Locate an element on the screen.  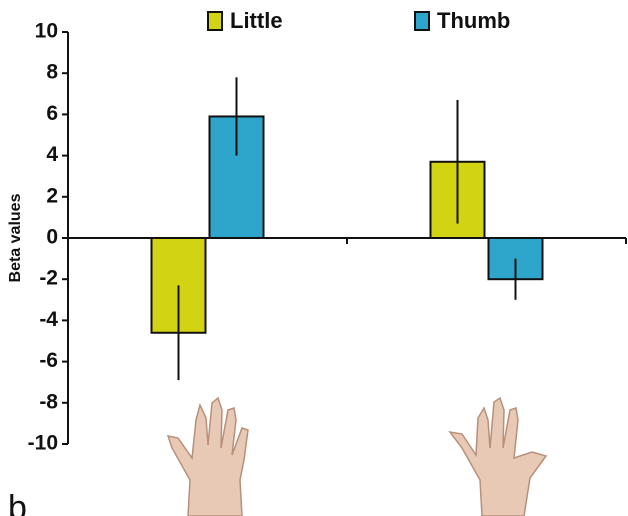
y-tick-label: -6 is located at coordinates (48, 360).